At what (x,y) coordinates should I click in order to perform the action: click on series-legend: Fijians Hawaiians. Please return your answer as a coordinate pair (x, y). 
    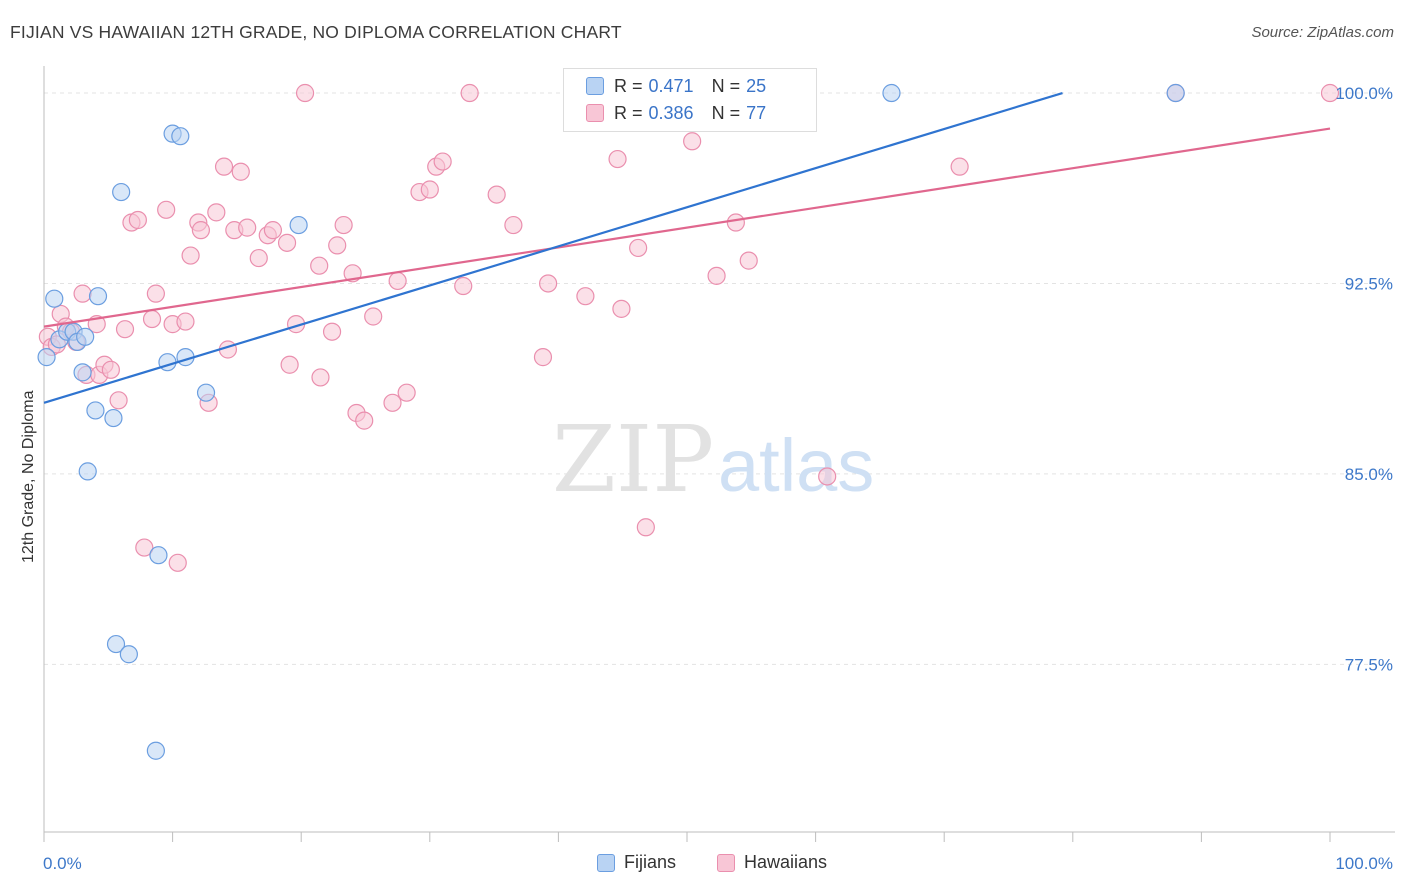
    Looking at the image, I should click on (703, 864).